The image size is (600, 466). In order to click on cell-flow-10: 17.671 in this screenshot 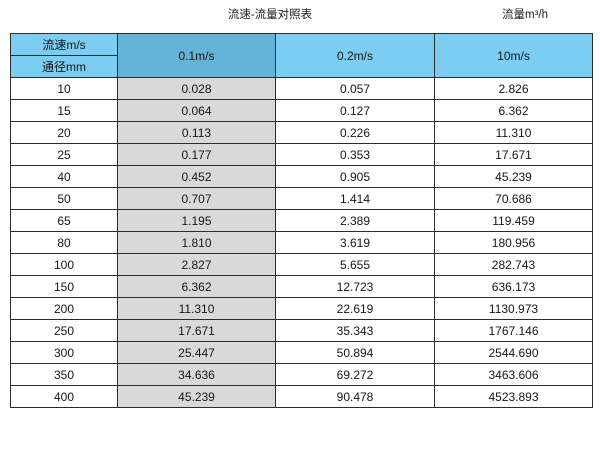, I will do `click(513, 154)`.